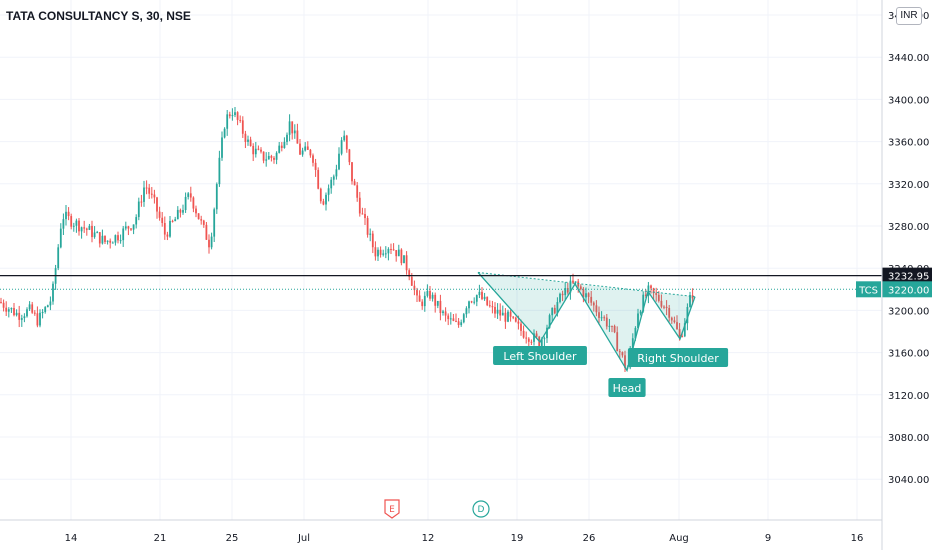  I want to click on dividend-event-icon: D, so click(481, 509).